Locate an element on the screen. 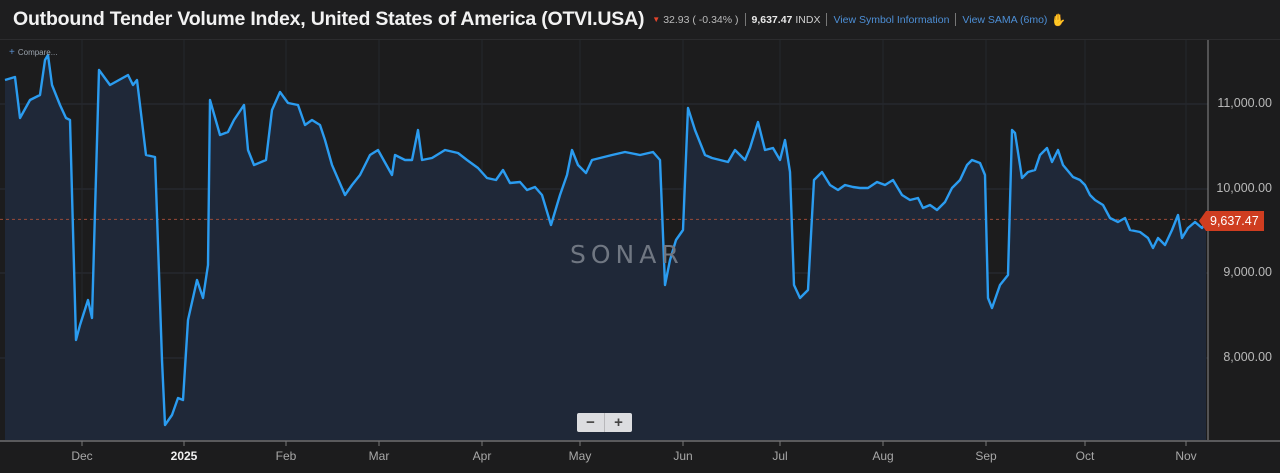 This screenshot has width=1280, height=473. zoom-control: − + is located at coordinates (604, 422).